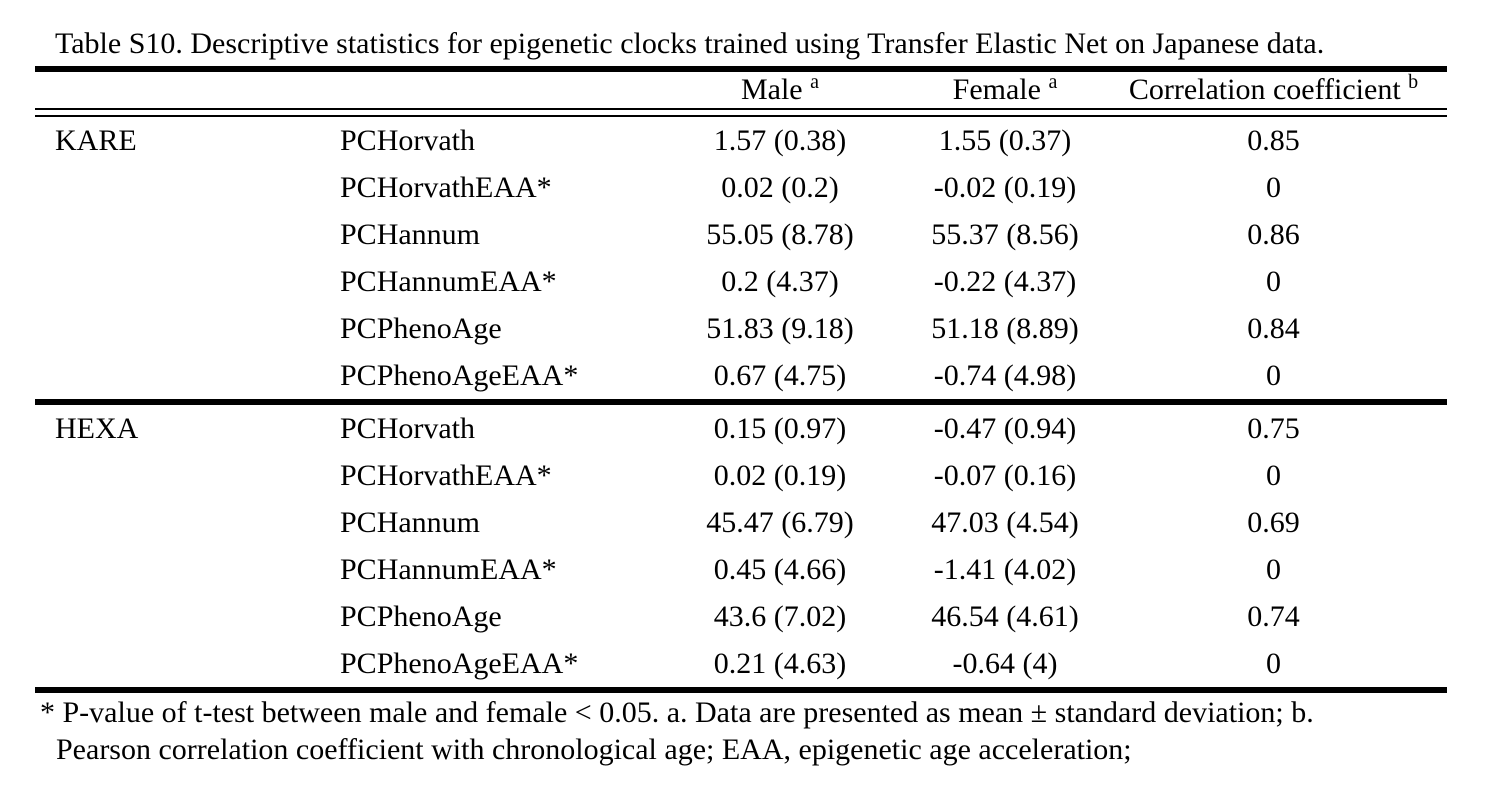 Image resolution: width=1488 pixels, height=794 pixels. I want to click on table-row: PCPhenoAgeEAA* 0.21 (4.63) -0.64 (4) 0, so click(741, 663).